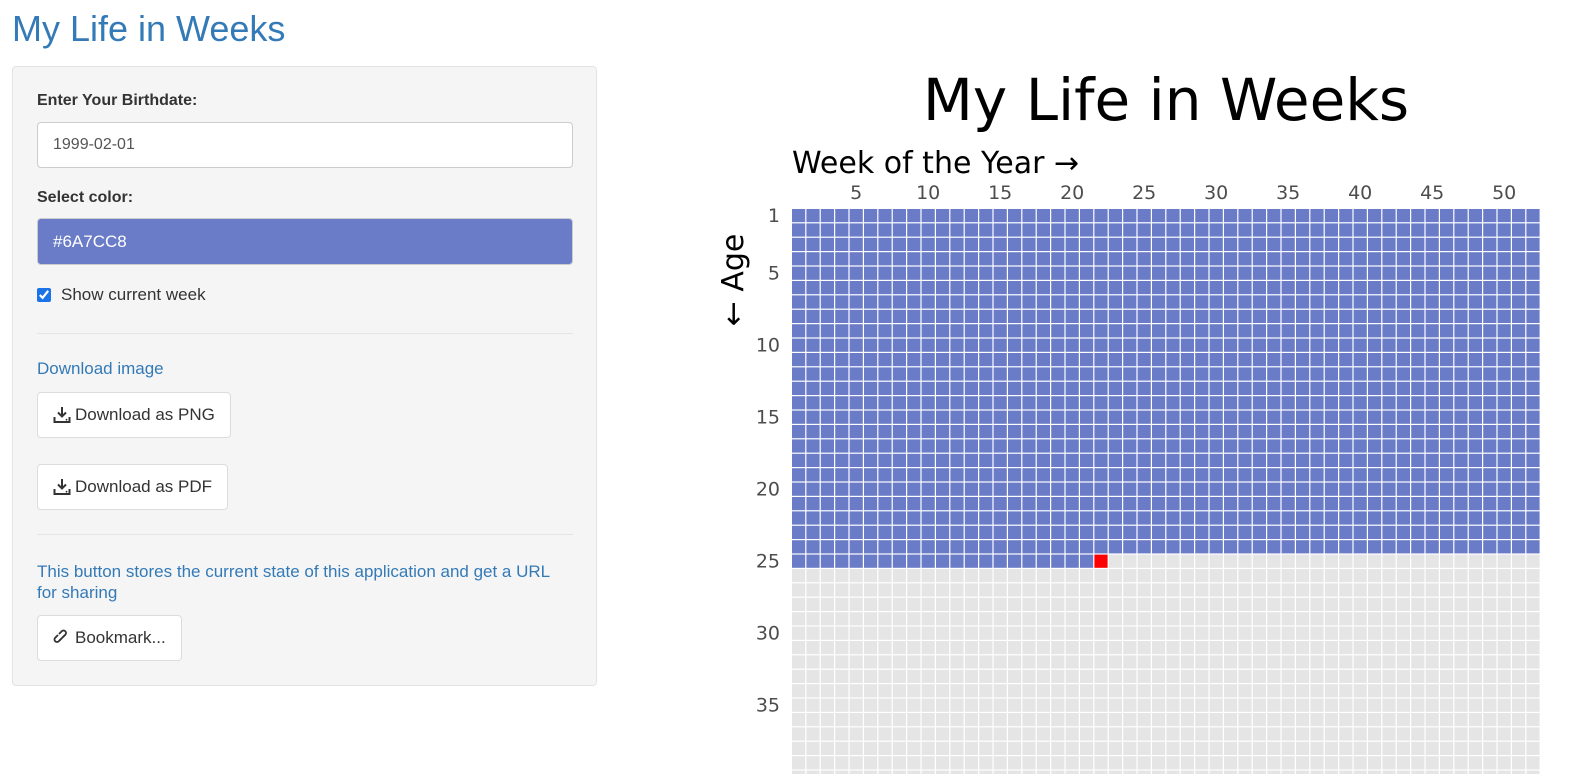  Describe the element at coordinates (134, 415) in the screenshot. I see `download-png-button: Download as PNG` at that location.